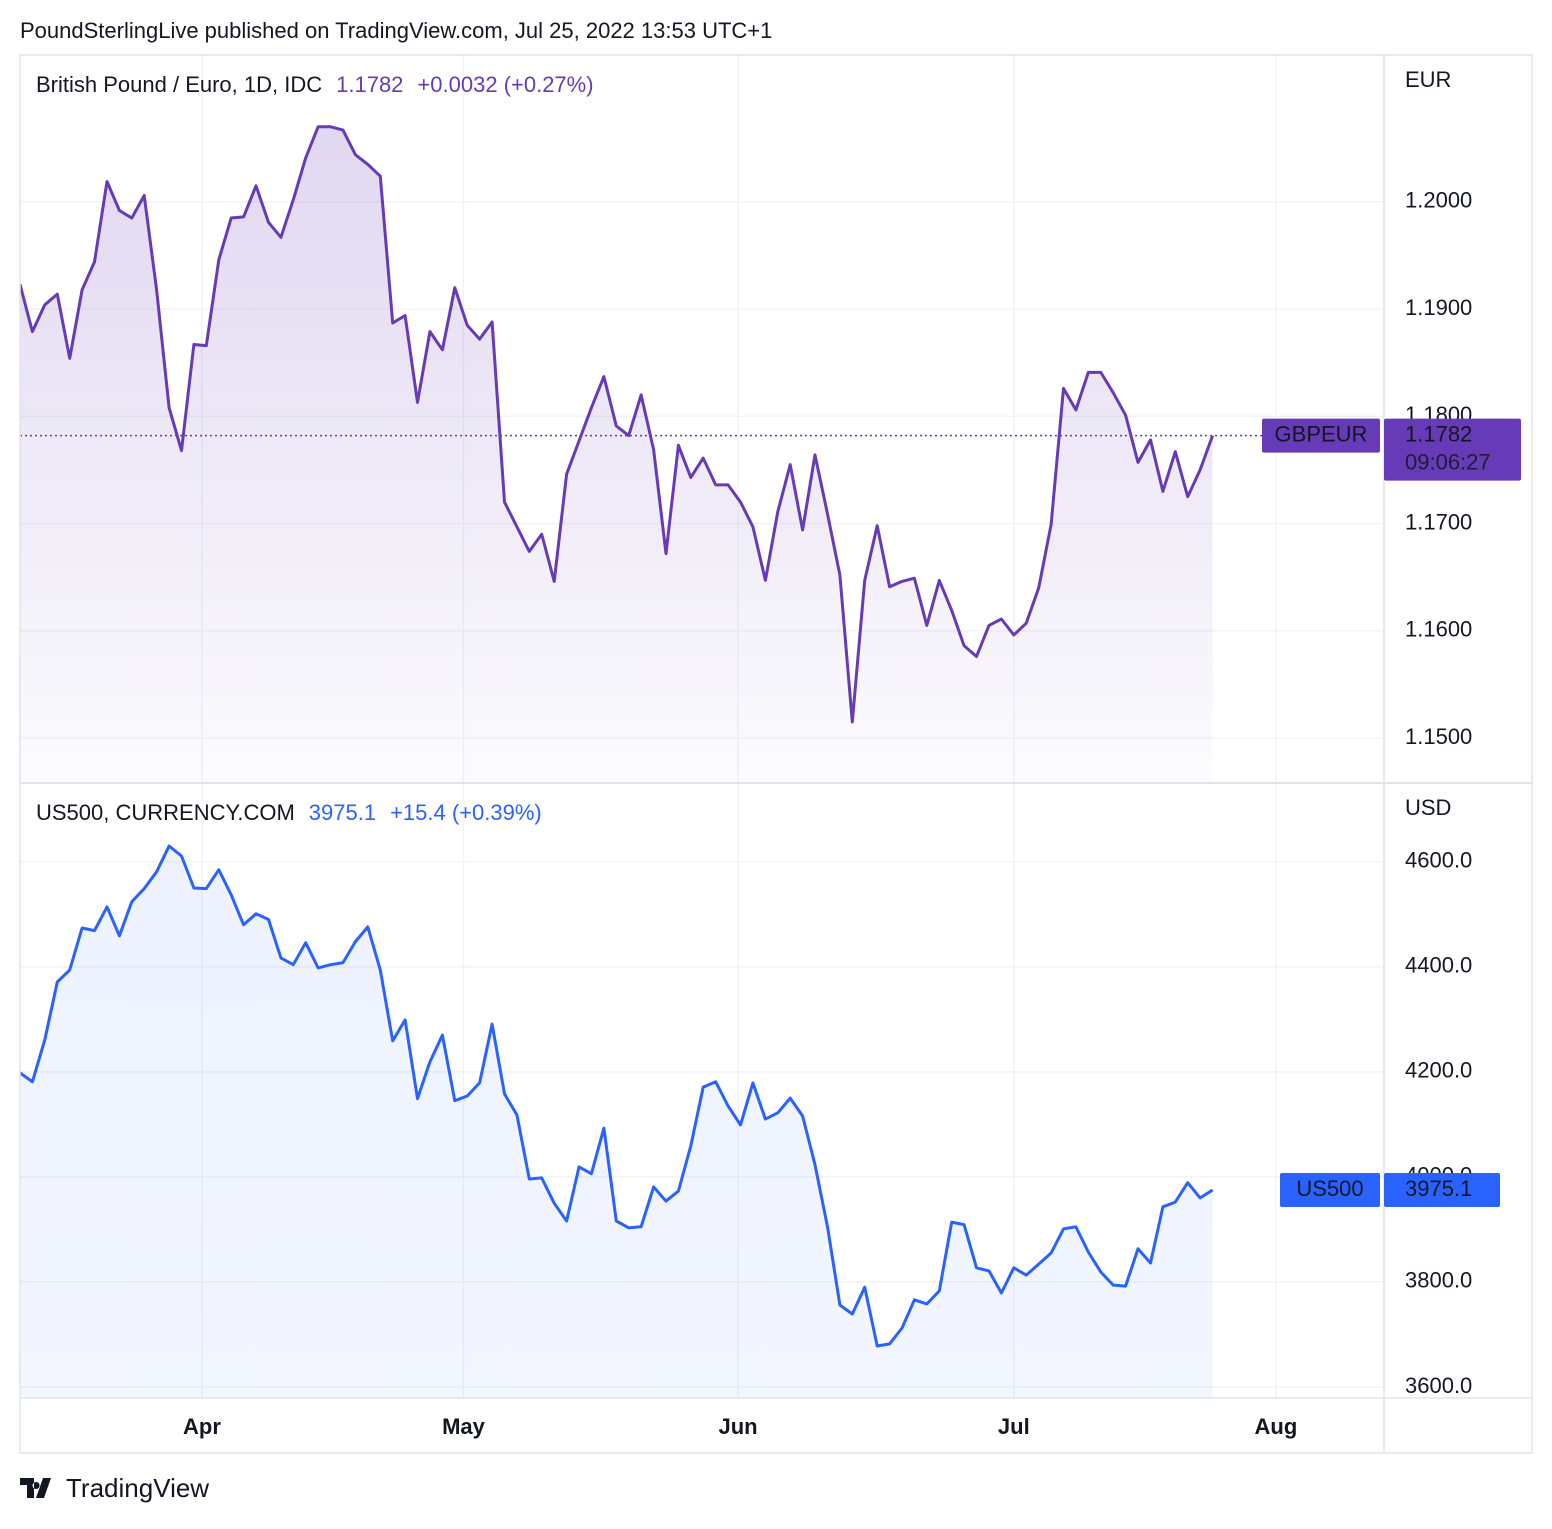 This screenshot has width=1552, height=1529. What do you see at coordinates (466, 812) in the screenshot?
I see `change: +15.4 (+0.39%)` at bounding box center [466, 812].